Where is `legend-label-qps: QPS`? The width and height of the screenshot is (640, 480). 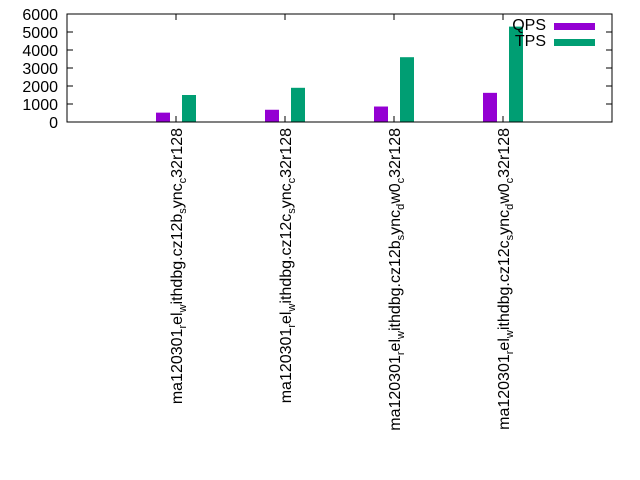
legend-label-qps: QPS is located at coordinates (529, 25).